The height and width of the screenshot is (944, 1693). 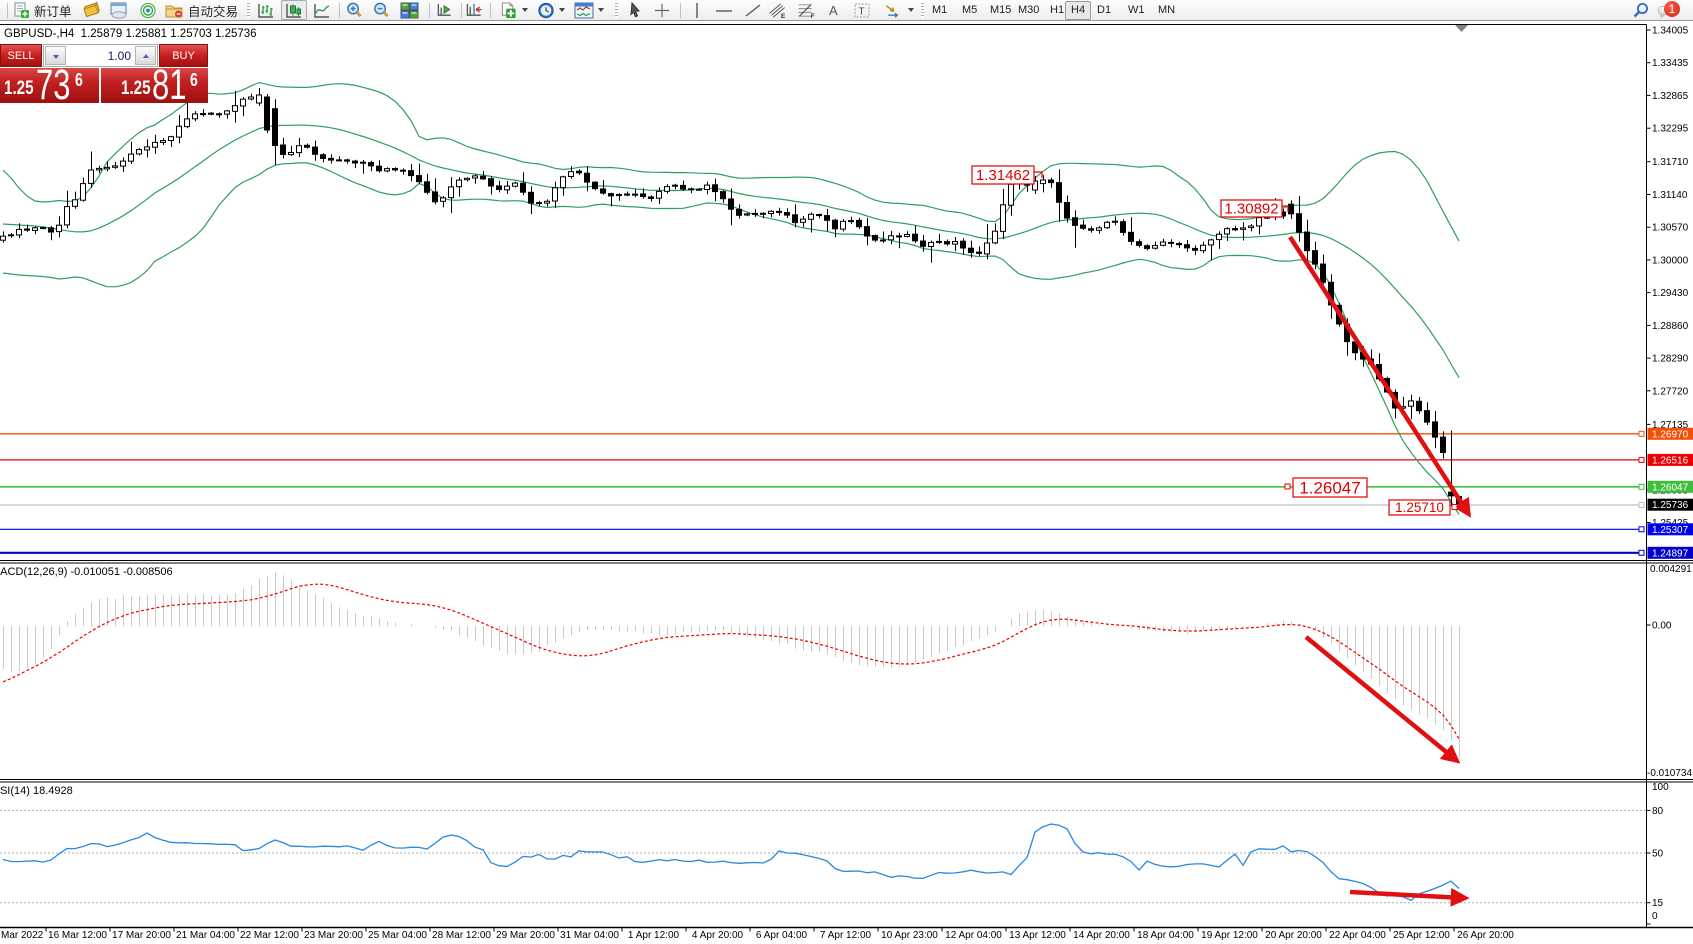 What do you see at coordinates (1658, 854) in the screenshot?
I see `svg-text: 50` at bounding box center [1658, 854].